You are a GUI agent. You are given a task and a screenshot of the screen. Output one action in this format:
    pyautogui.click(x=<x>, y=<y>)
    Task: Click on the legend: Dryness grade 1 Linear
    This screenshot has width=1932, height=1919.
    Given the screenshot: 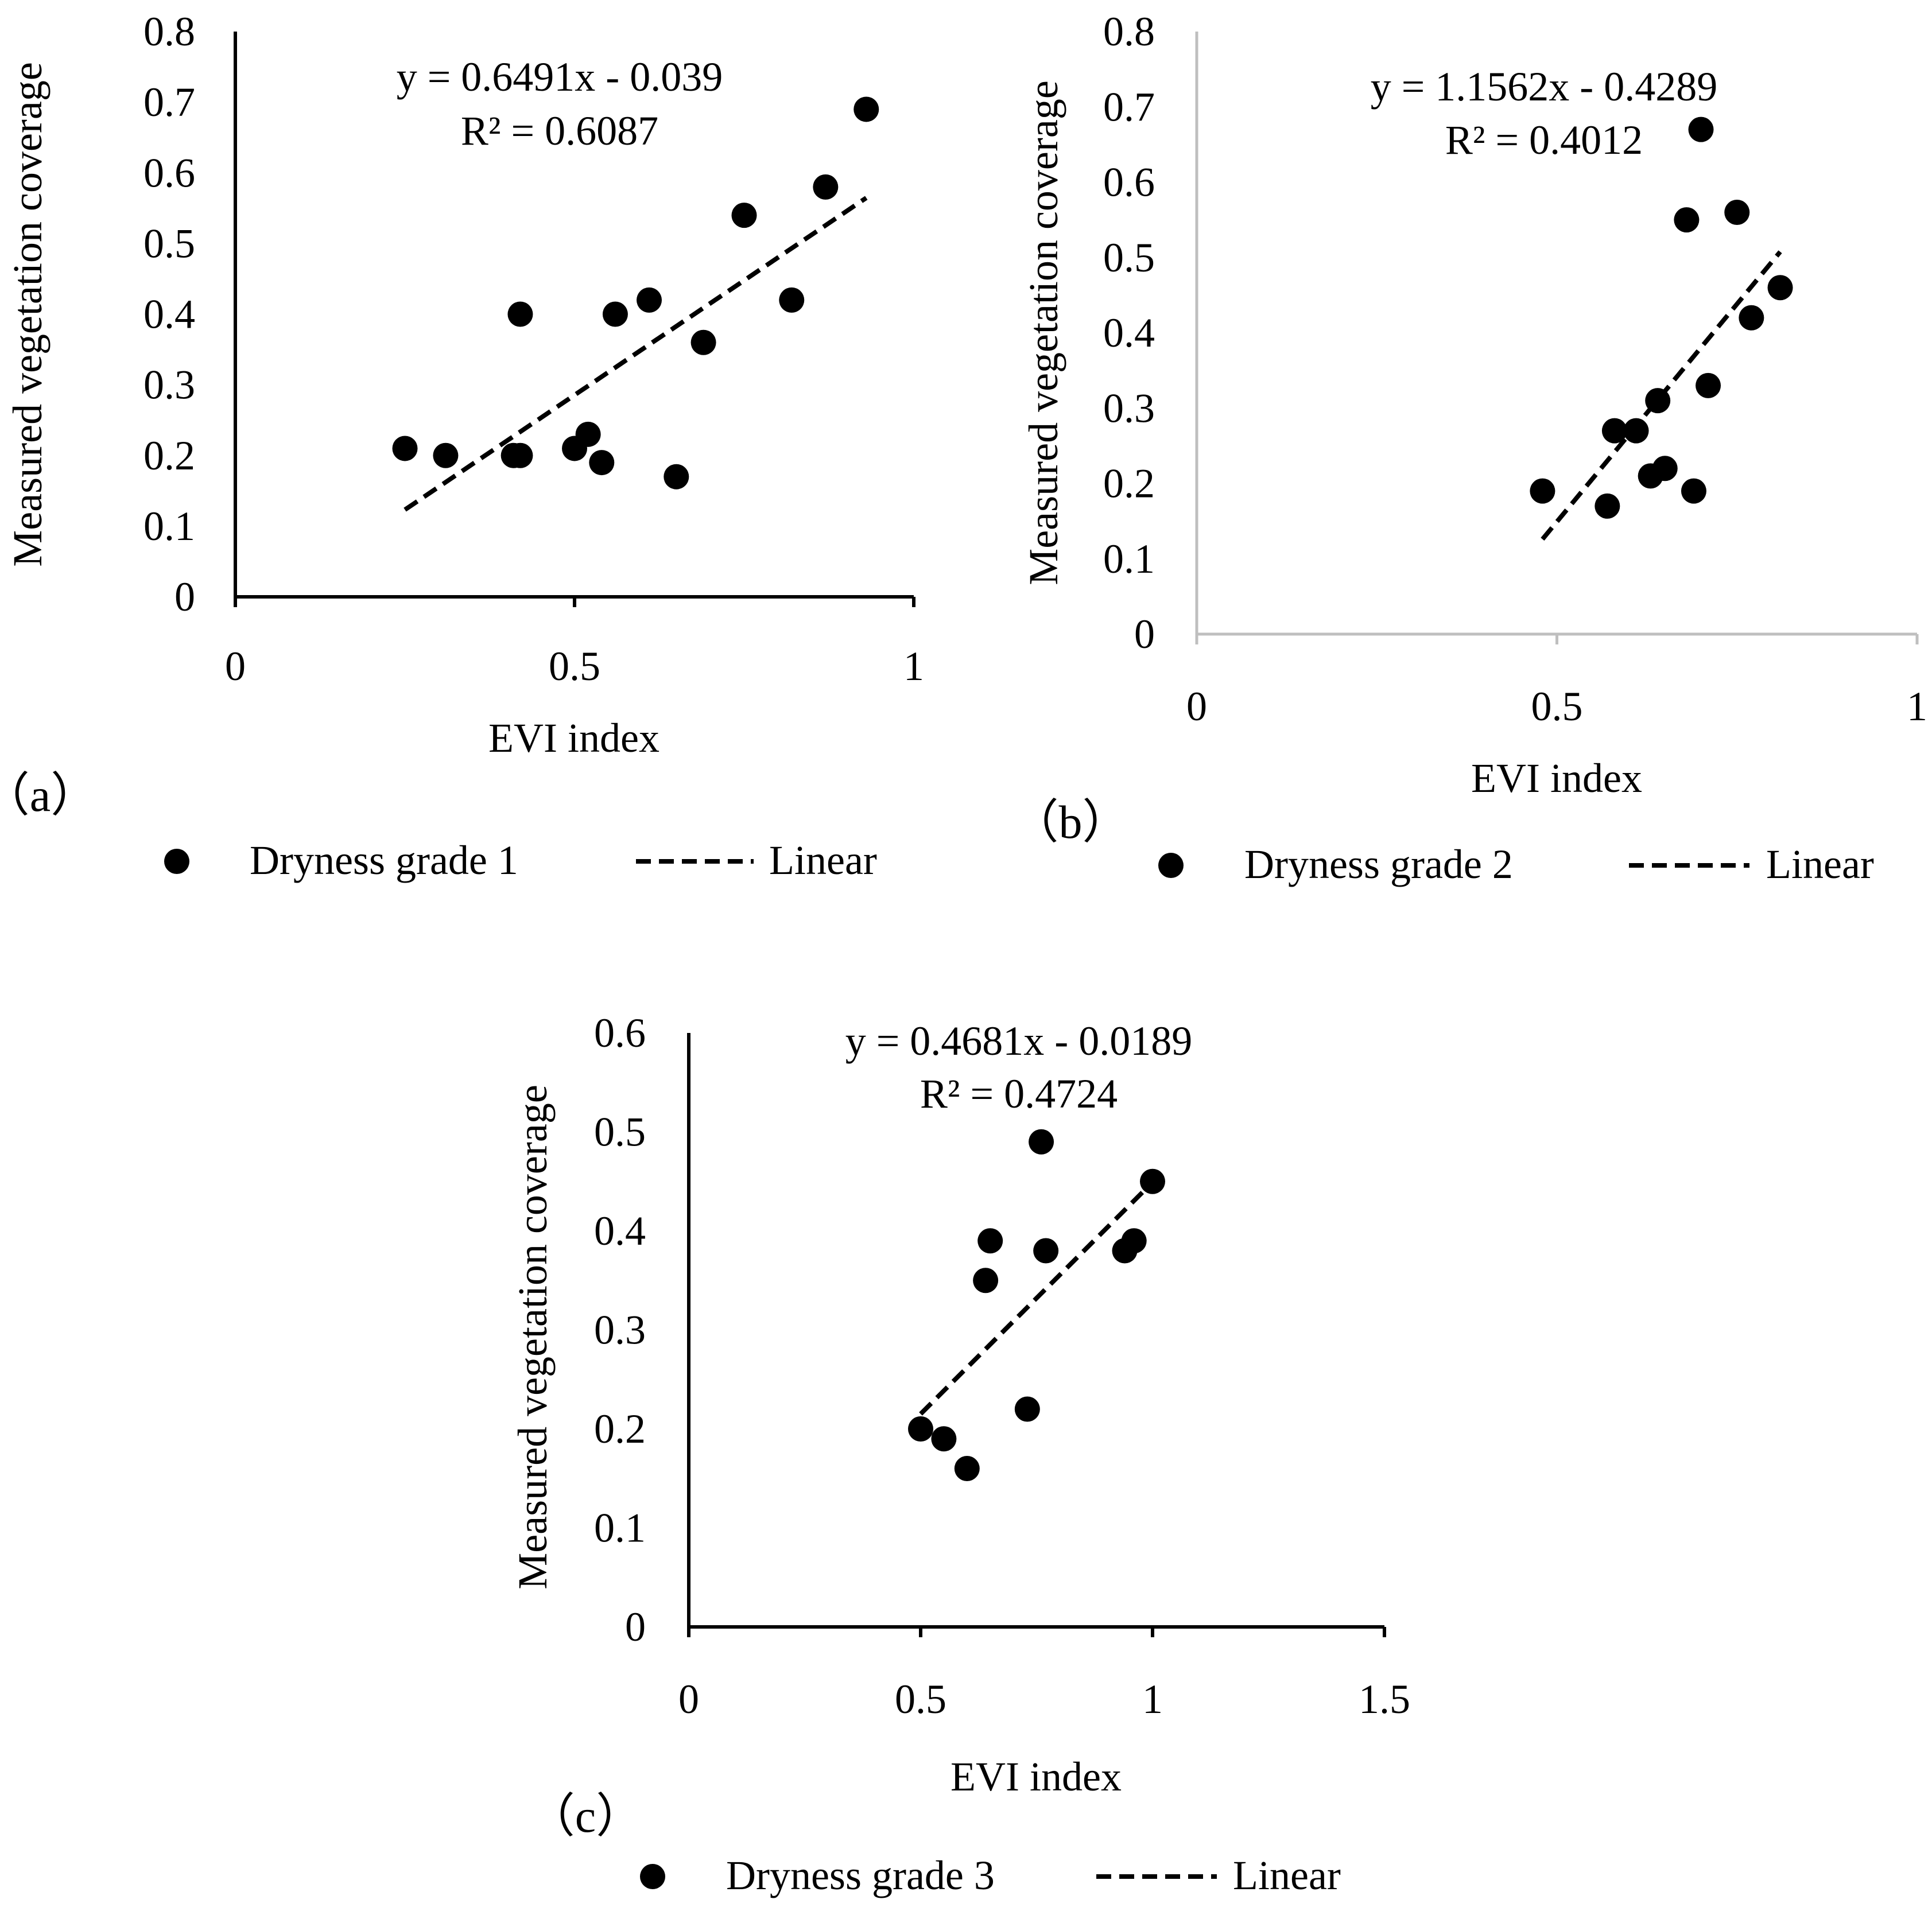 What is the action you would take?
    pyautogui.click(x=520, y=860)
    